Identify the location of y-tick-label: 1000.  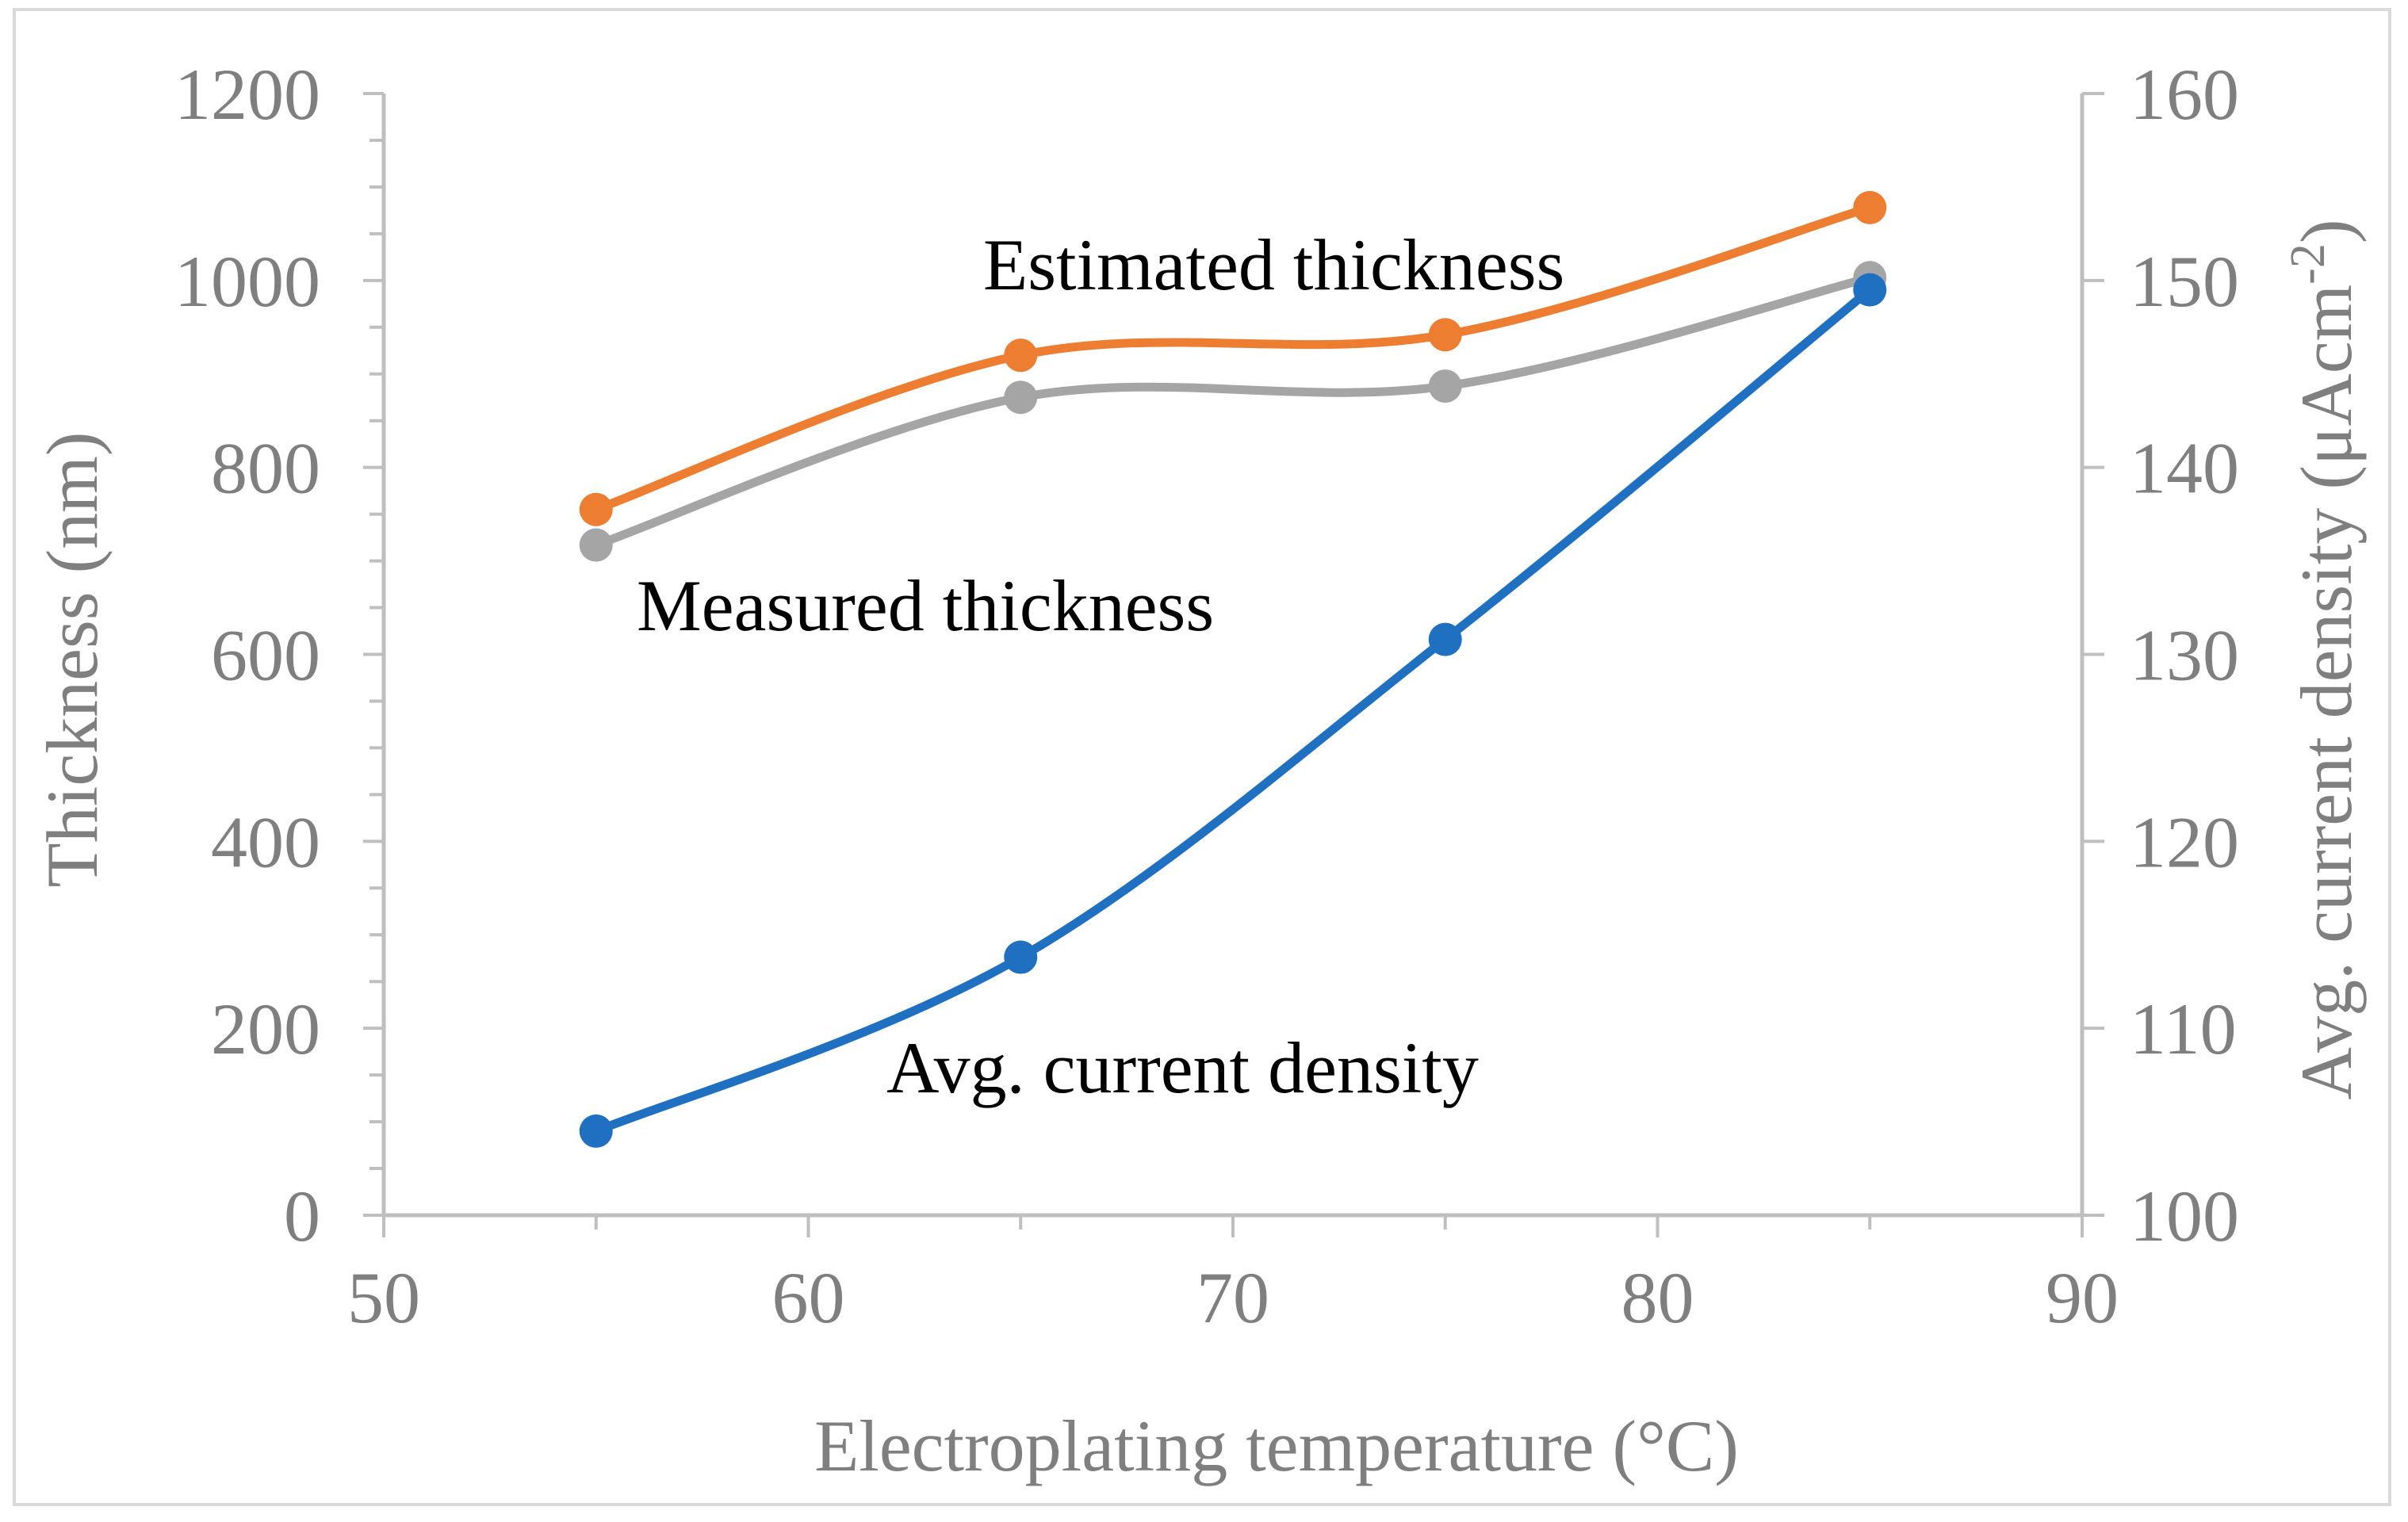
(247, 281).